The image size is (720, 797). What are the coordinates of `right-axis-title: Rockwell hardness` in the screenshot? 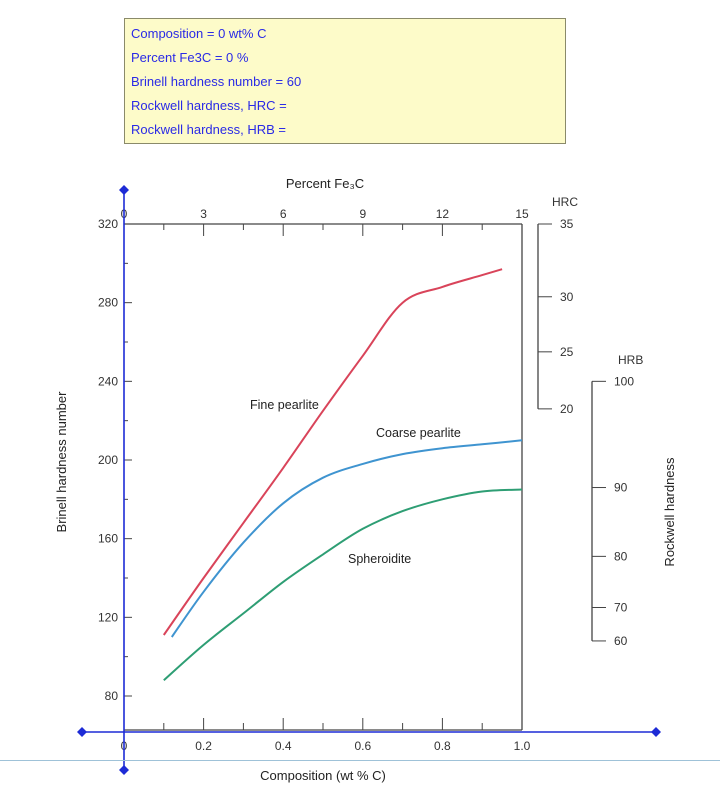 It's located at (669, 512).